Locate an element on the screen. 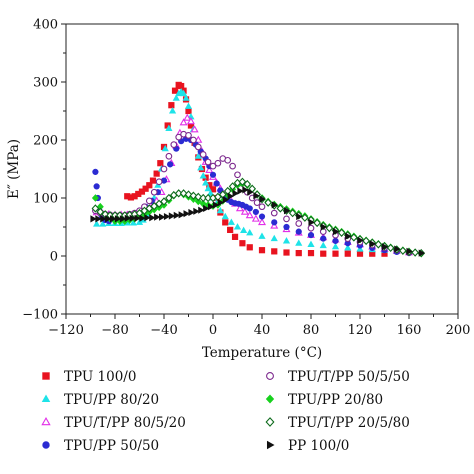 This screenshot has width=474, height=474. legend-label: TPU/T/PP 50/5/50 is located at coordinates (349, 377).